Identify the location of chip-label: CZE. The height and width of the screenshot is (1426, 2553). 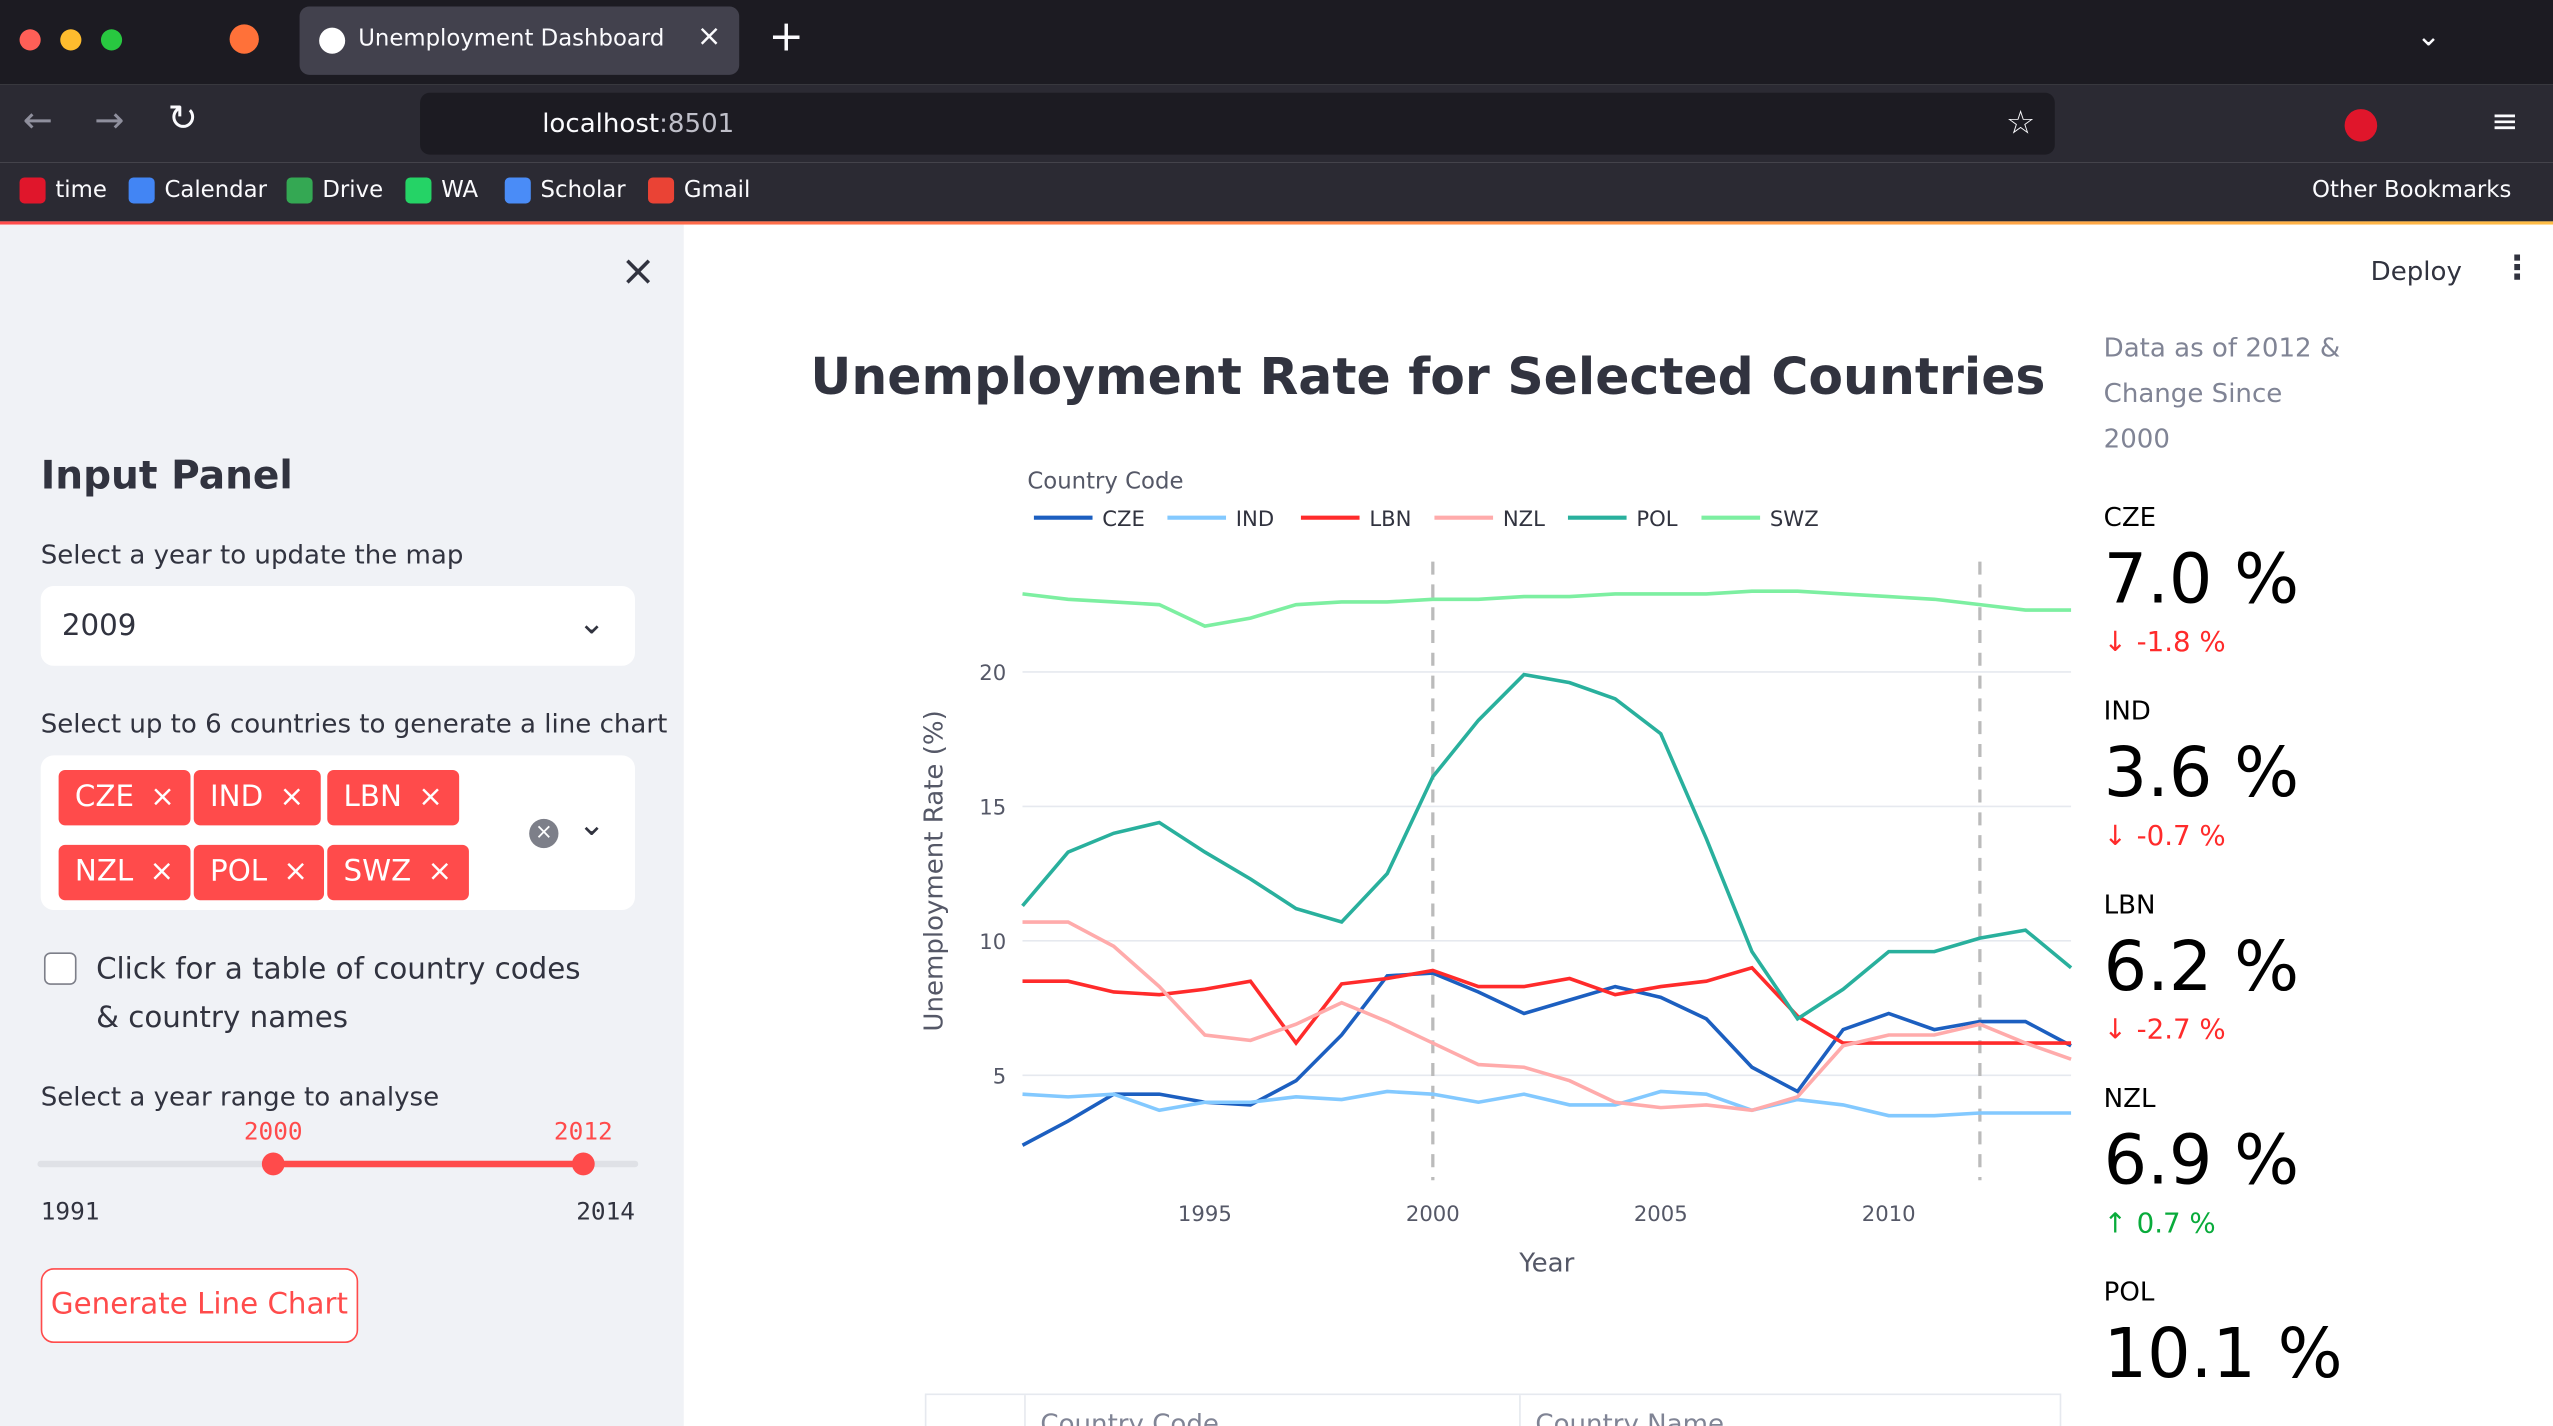
(104, 796).